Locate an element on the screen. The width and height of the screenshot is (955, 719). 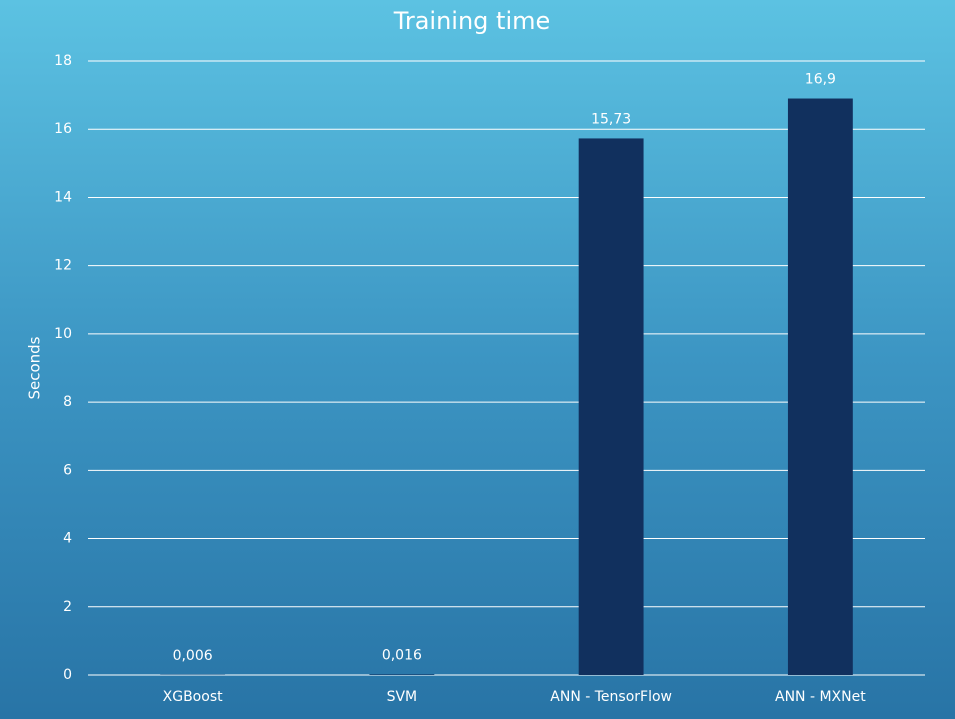
x-tick-label: SVM is located at coordinates (402, 697).